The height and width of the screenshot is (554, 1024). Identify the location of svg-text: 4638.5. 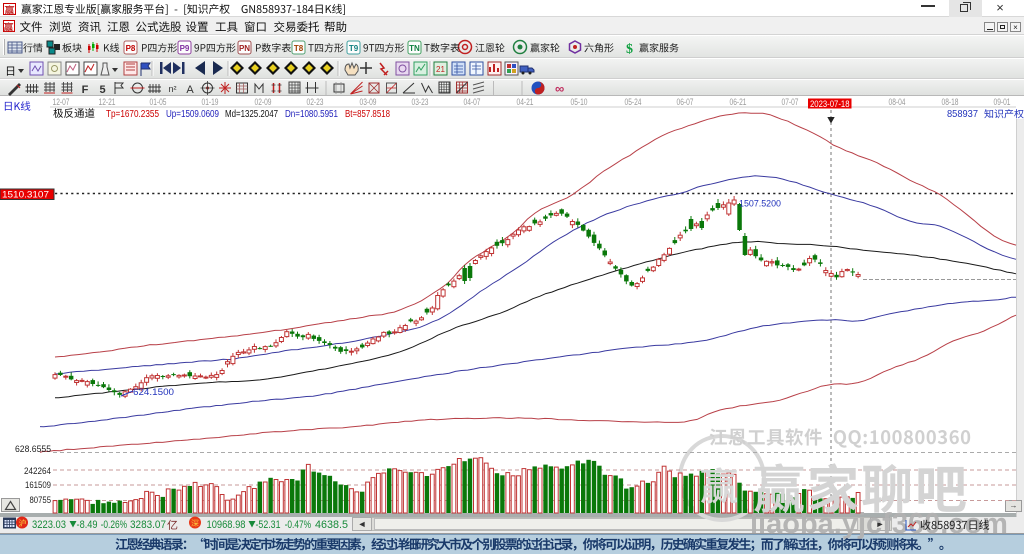
(331, 525).